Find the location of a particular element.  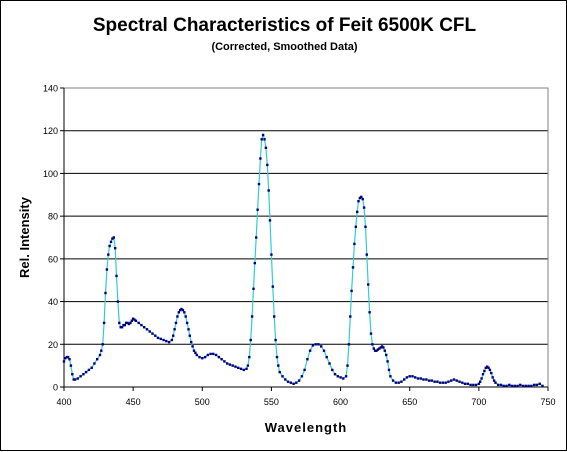

x-tick-labels: 400 450 500 550 600 650 700 750 is located at coordinates (305, 402).